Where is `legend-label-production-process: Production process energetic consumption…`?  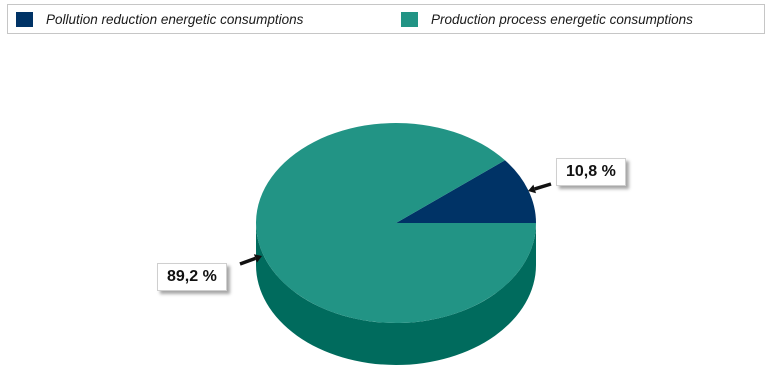 legend-label-production-process: Production process energetic consumption… is located at coordinates (562, 19).